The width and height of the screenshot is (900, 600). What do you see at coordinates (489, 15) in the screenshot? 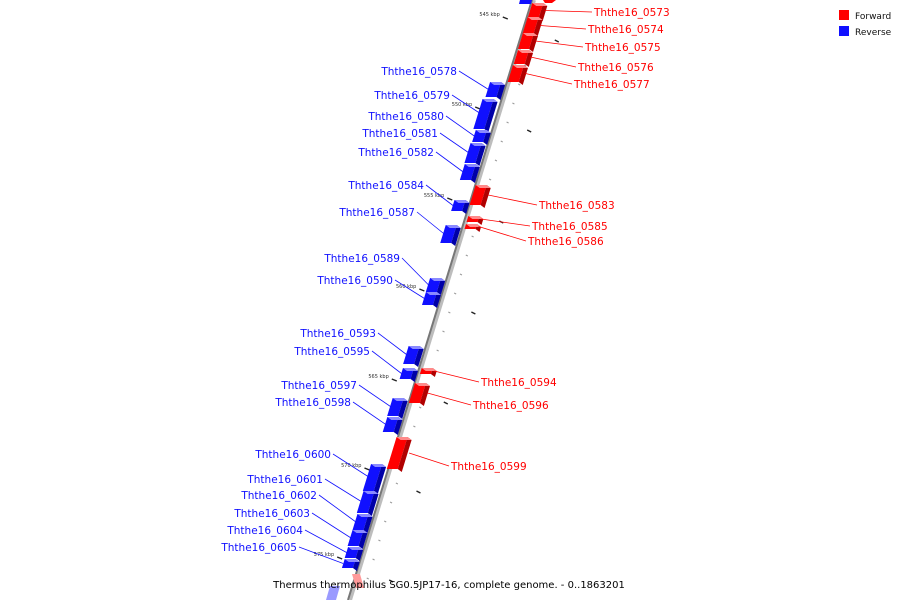
I see `tick-label: 545 kbp` at bounding box center [489, 15].